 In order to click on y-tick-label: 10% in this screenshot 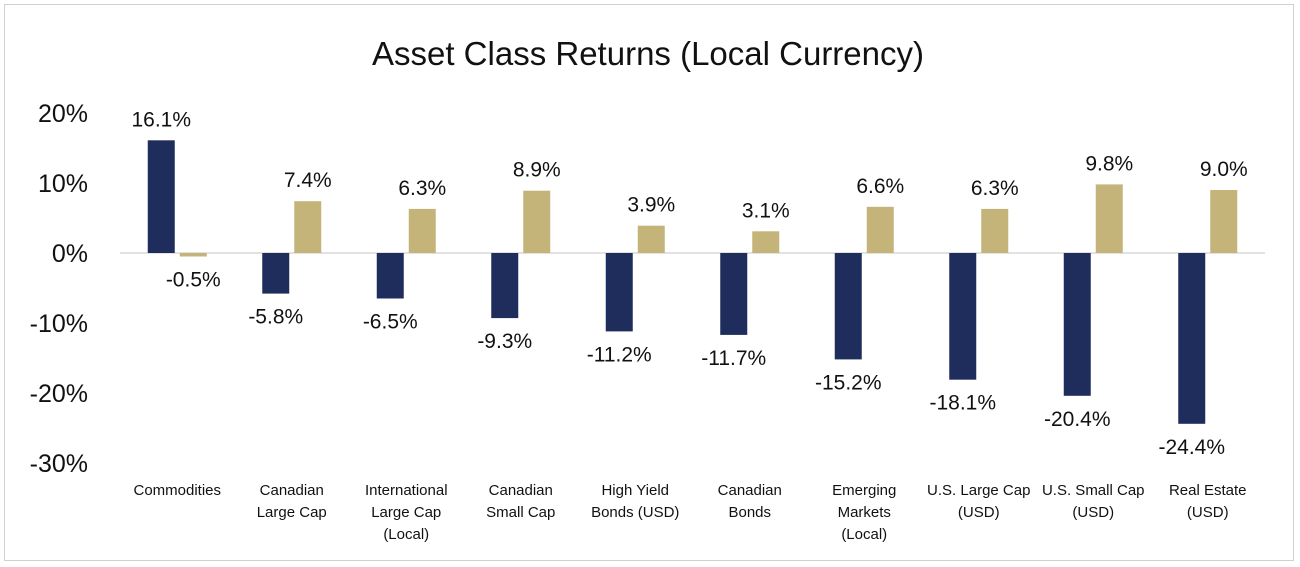, I will do `click(63, 184)`.